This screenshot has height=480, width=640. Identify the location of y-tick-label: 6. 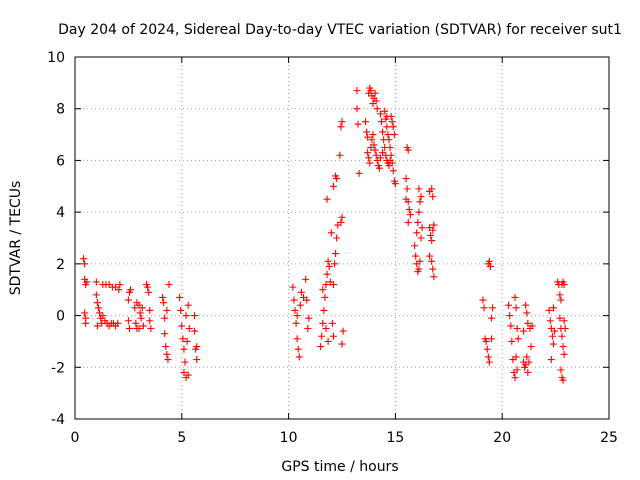
(60, 161).